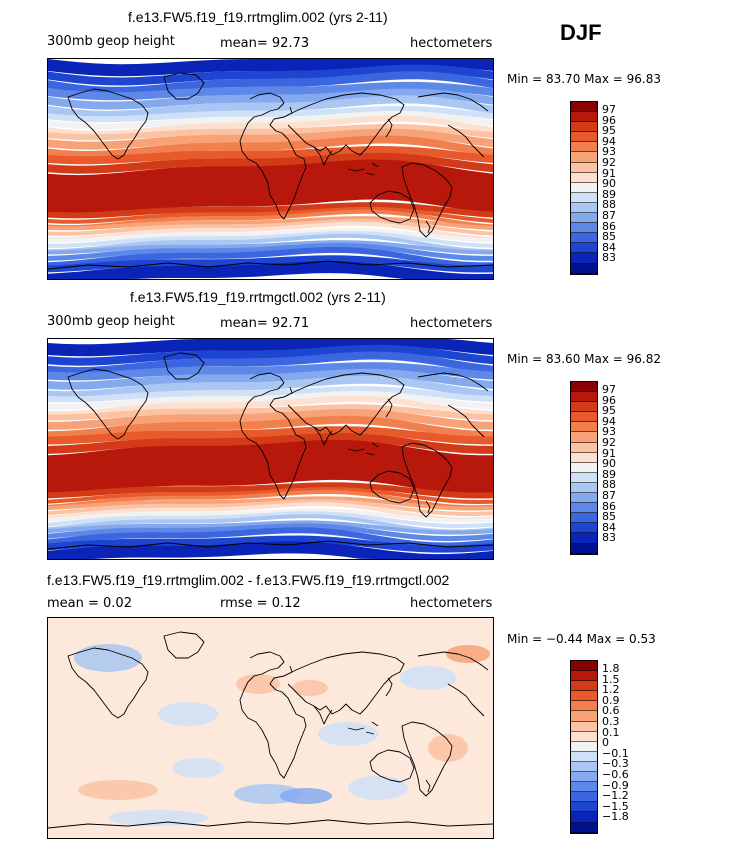 The width and height of the screenshot is (733, 845). Describe the element at coordinates (609, 152) in the screenshot. I see `colorbar-tick-label: 93` at that location.